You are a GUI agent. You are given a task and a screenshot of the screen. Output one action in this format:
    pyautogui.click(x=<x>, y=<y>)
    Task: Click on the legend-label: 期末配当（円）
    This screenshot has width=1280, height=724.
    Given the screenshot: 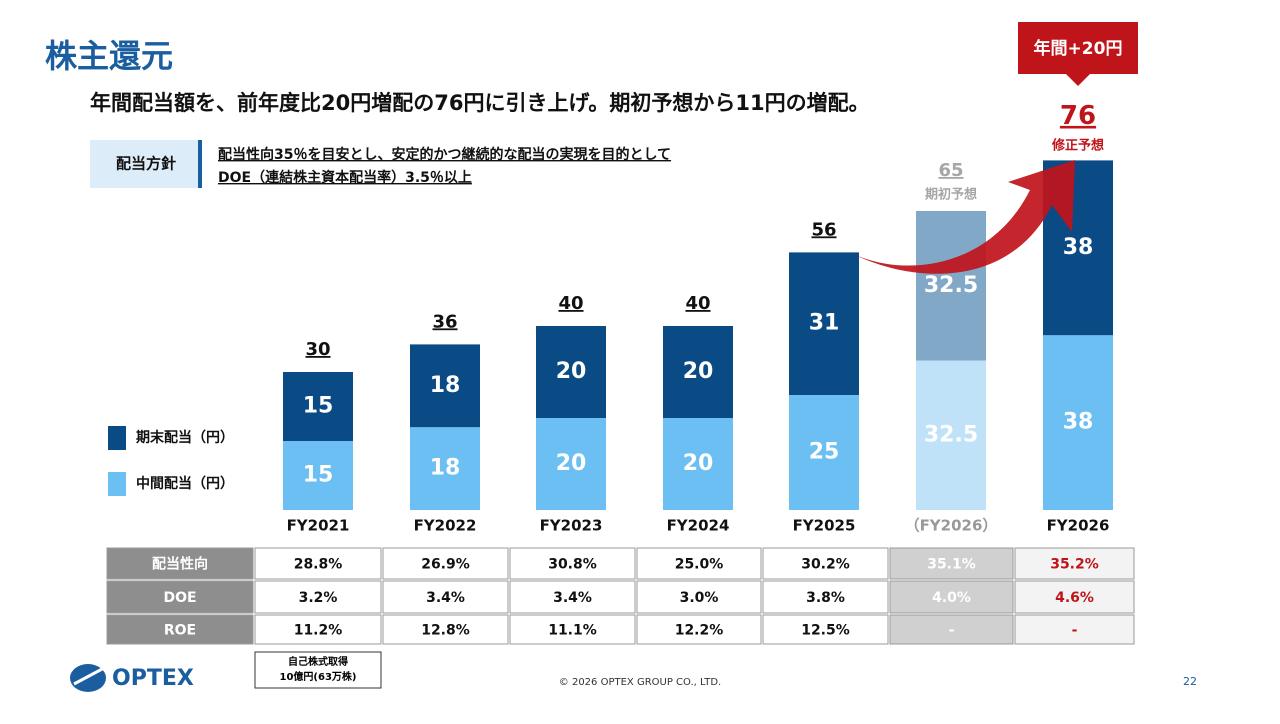 What is the action you would take?
    pyautogui.click(x=185, y=437)
    